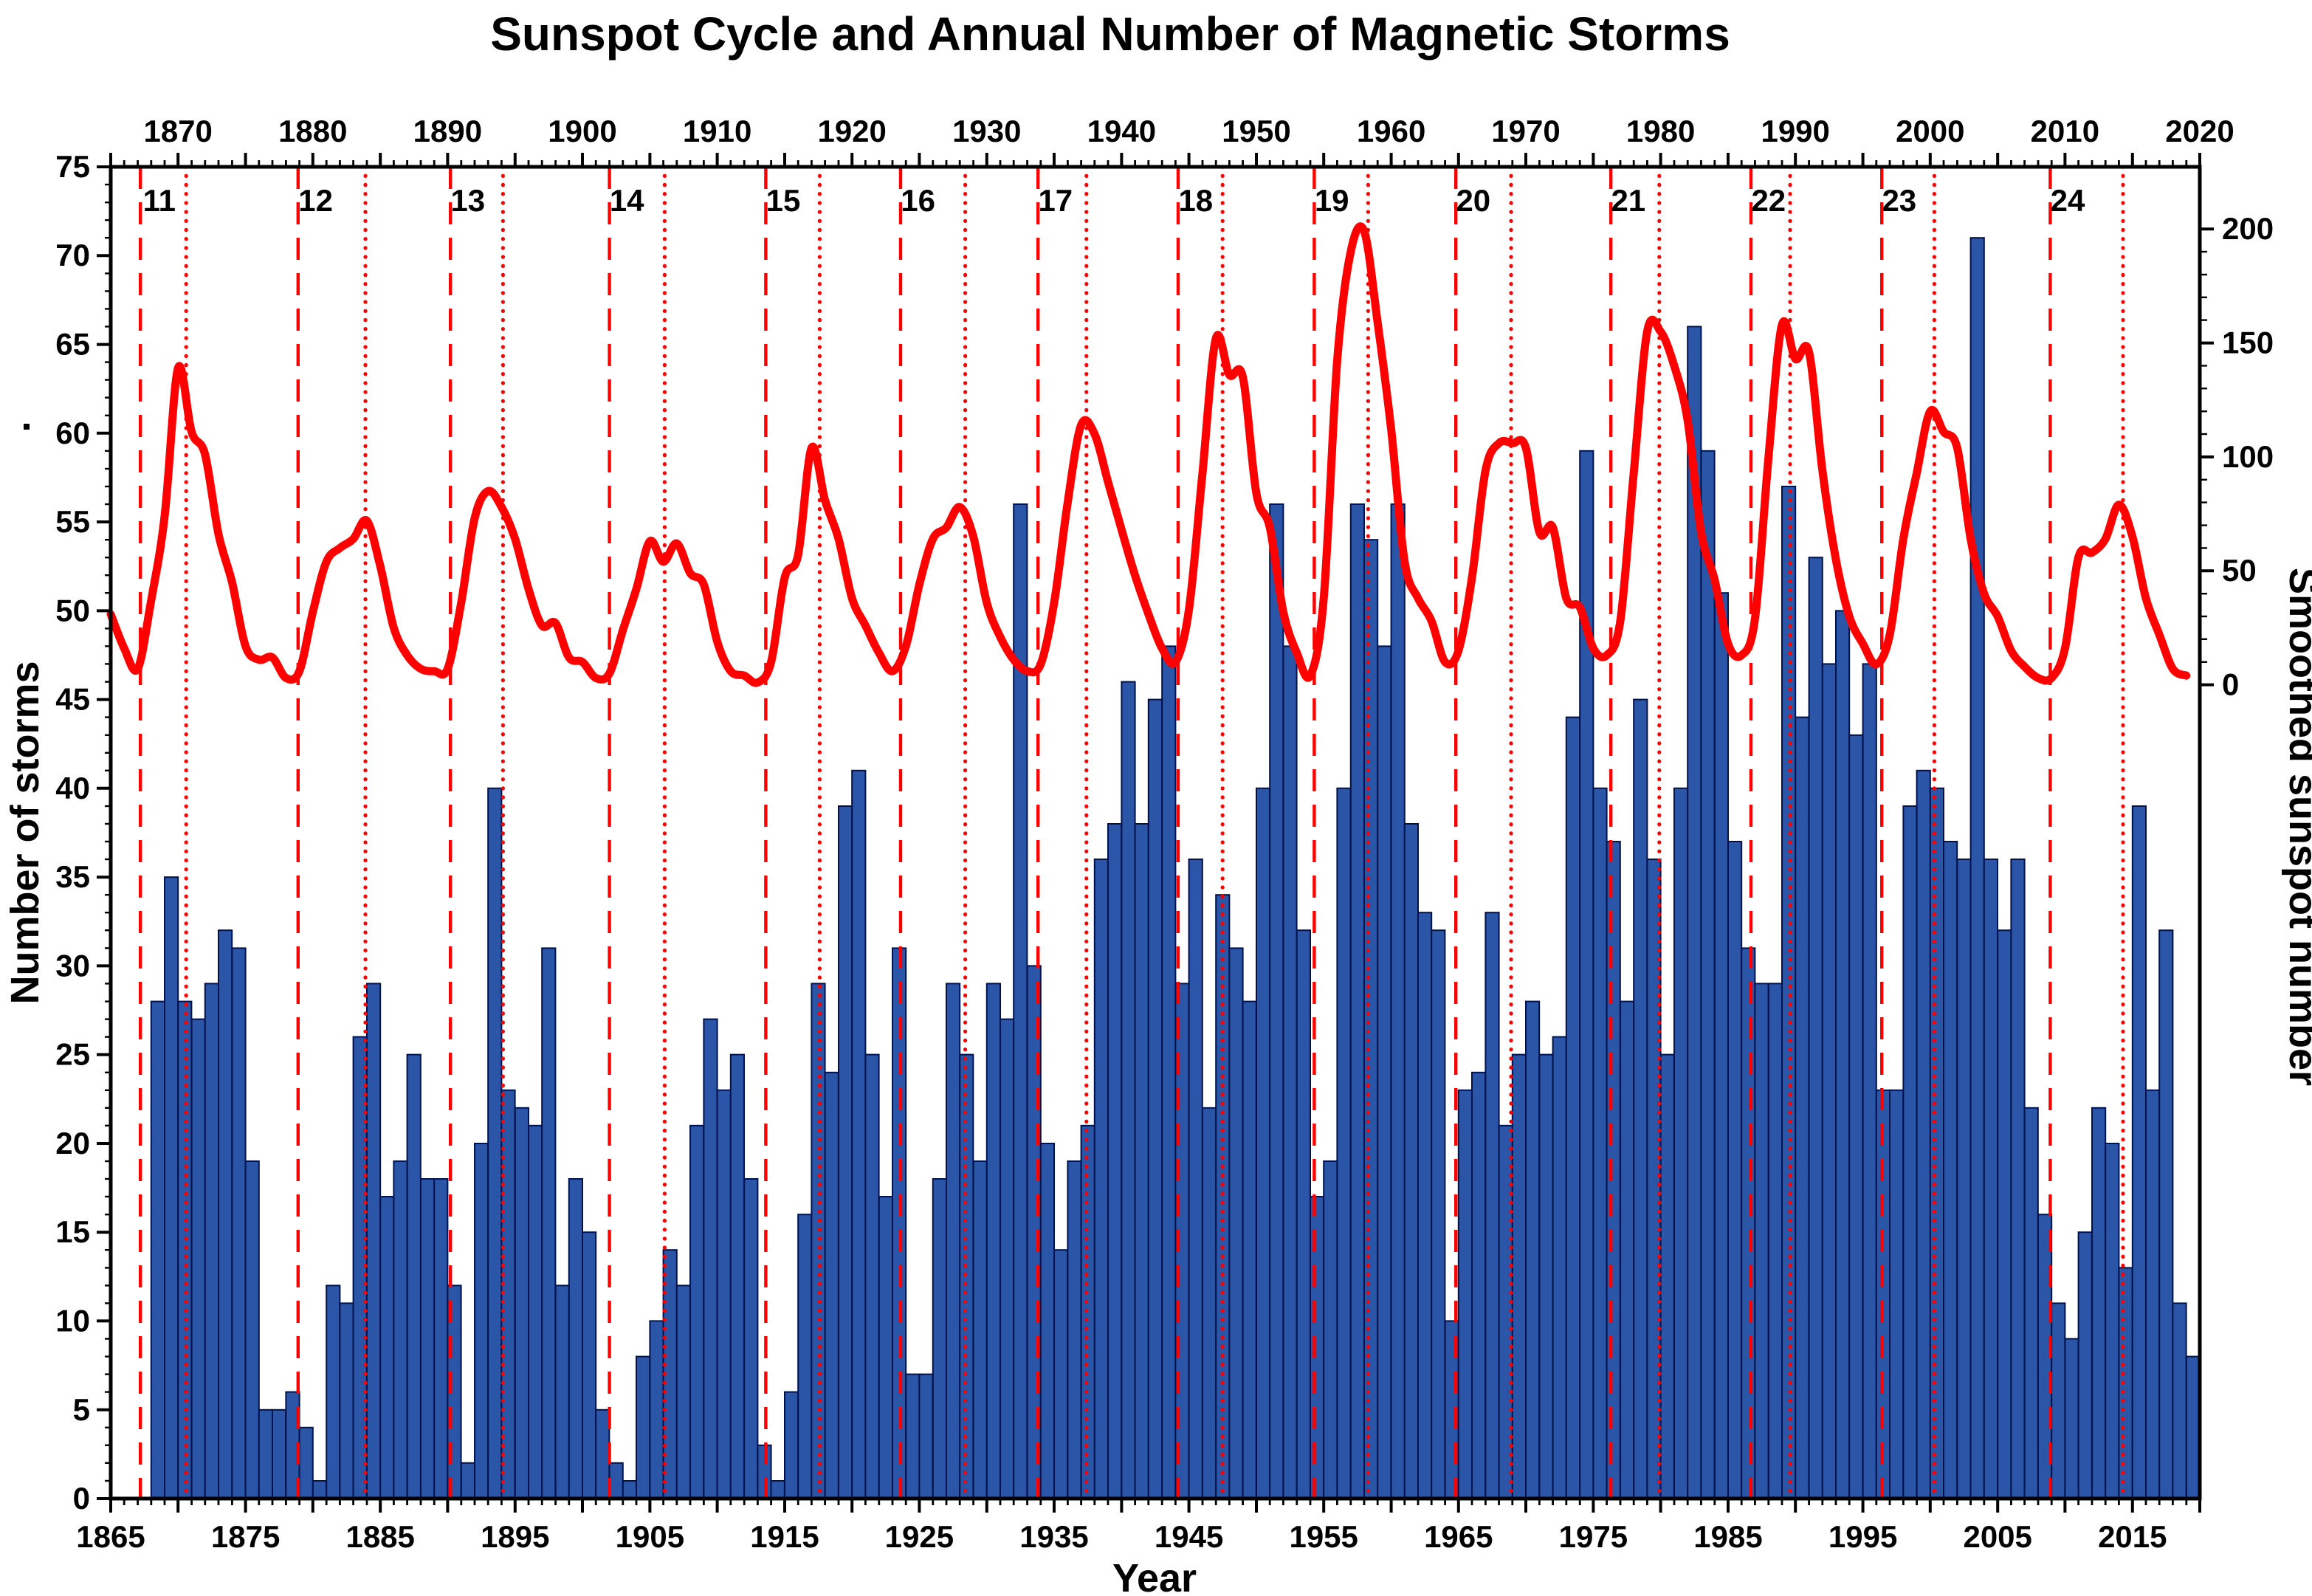 This screenshot has height=1596, width=2312. What do you see at coordinates (919, 1536) in the screenshot?
I see `x-tick-label-bottom: 1925` at bounding box center [919, 1536].